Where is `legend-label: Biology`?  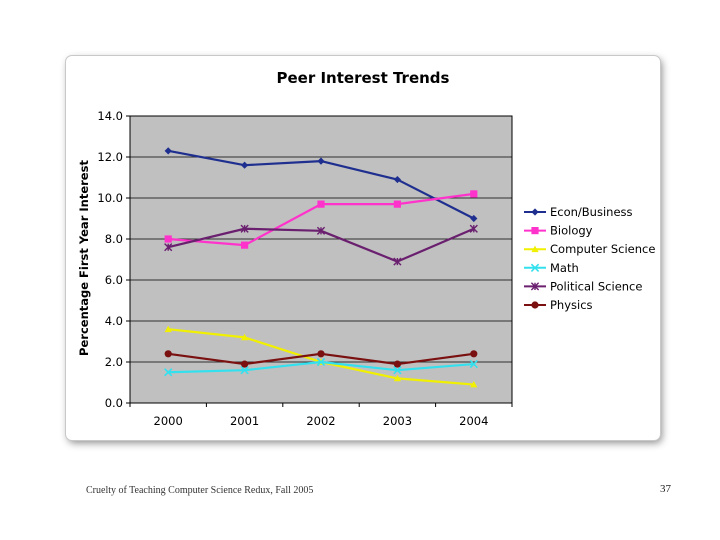
legend-label: Biology is located at coordinates (571, 231).